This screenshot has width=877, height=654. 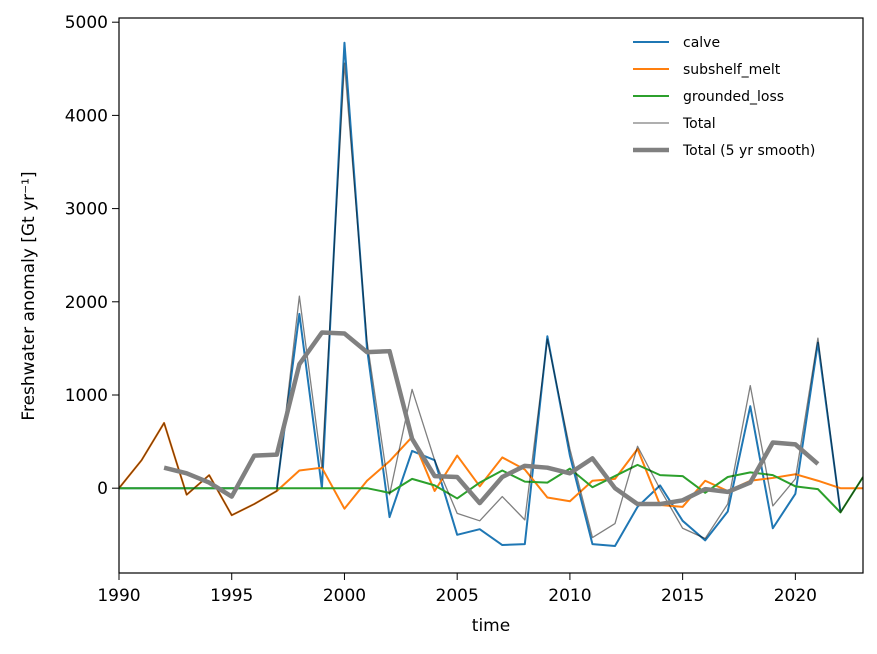 I want to click on y-tick-label: 3000, so click(x=86, y=210).